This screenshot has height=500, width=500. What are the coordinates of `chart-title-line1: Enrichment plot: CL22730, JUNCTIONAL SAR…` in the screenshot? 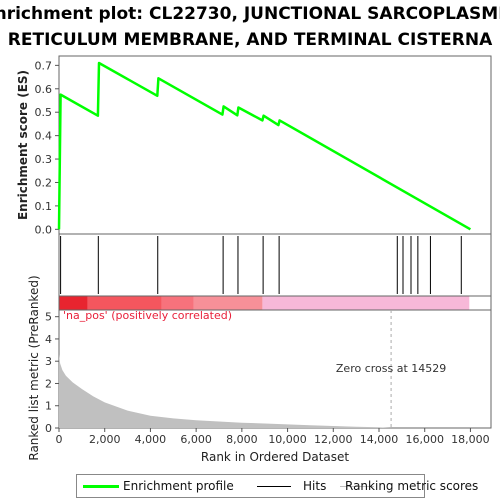 It's located at (250, 14).